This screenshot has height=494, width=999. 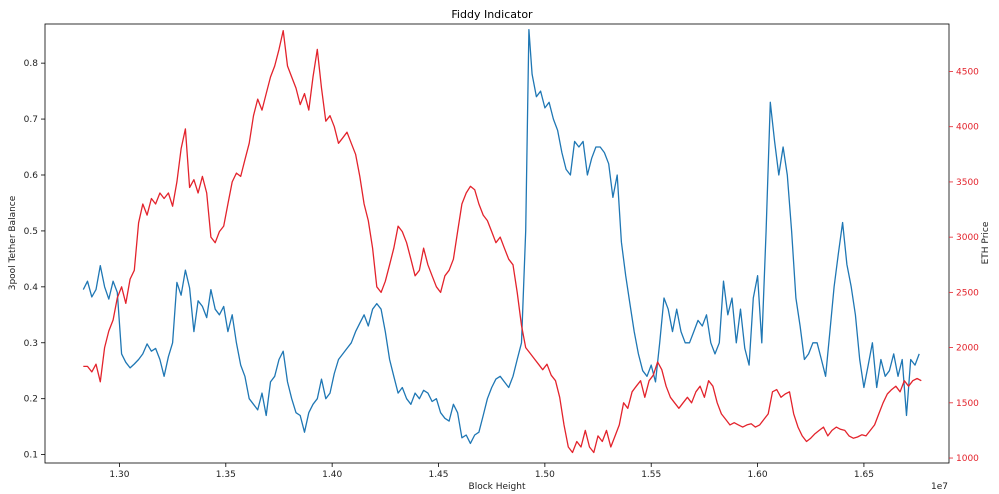 I want to click on x-tick-label: 1.35, so click(x=226, y=475).